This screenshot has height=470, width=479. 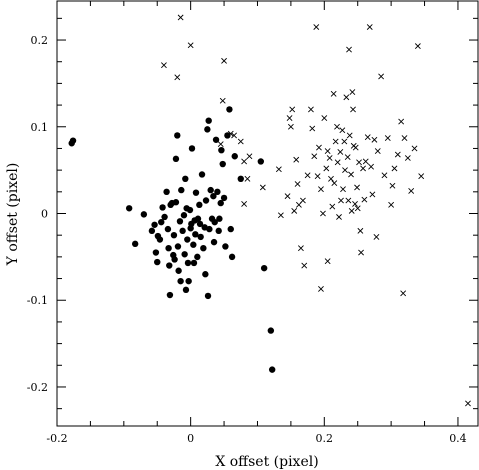 What do you see at coordinates (266, 462) in the screenshot?
I see `x-axis-label: X offset (pixel)` at bounding box center [266, 462].